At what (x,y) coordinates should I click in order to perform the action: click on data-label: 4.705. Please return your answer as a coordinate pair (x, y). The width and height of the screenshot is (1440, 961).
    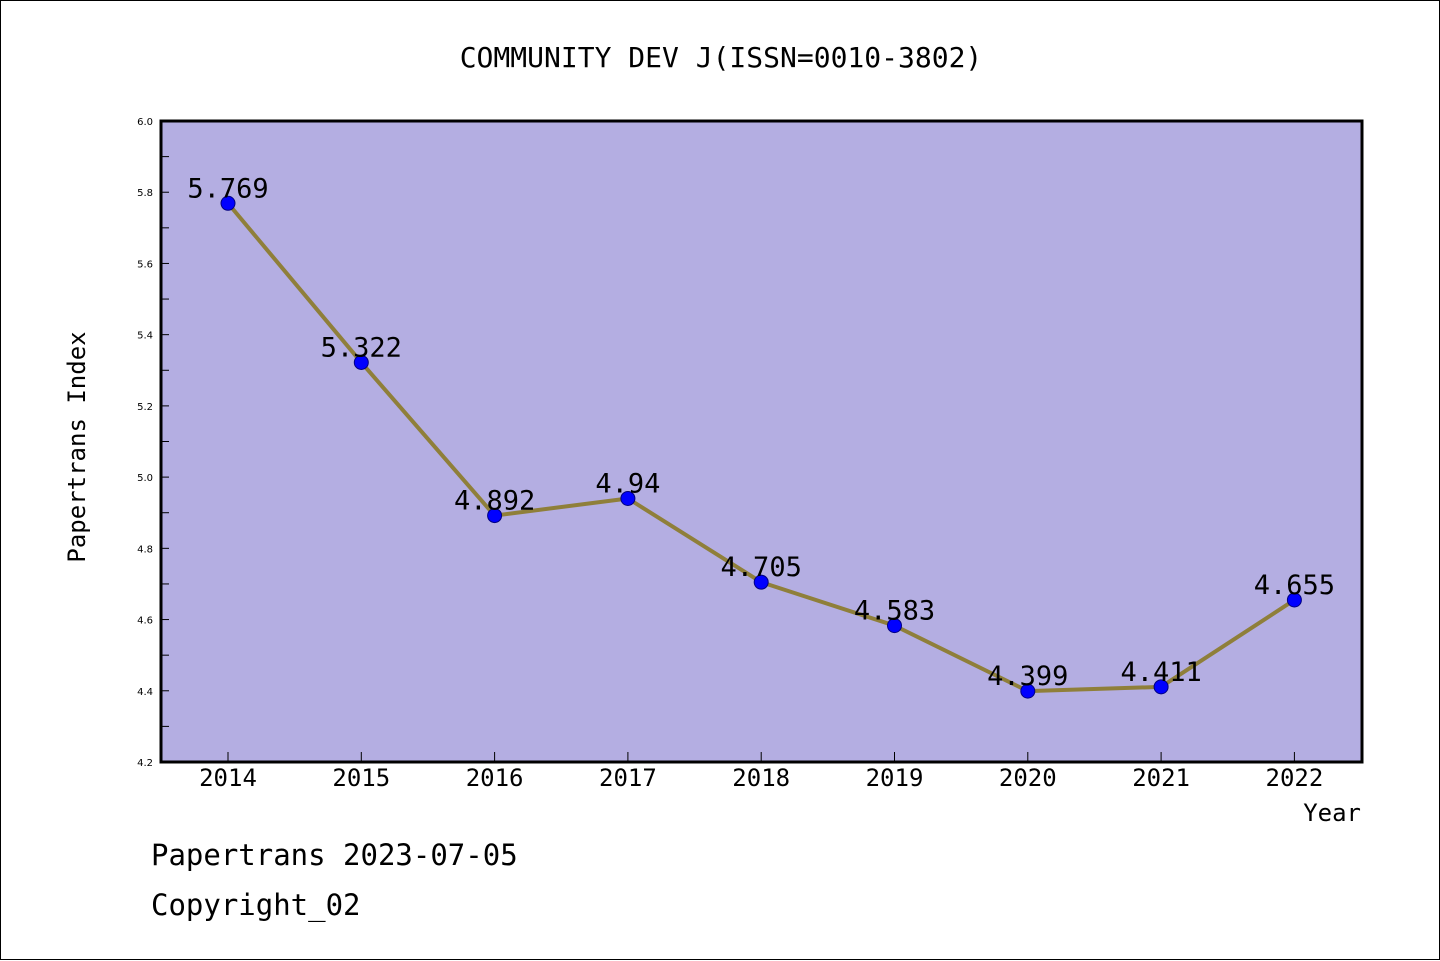
    Looking at the image, I should click on (761, 567).